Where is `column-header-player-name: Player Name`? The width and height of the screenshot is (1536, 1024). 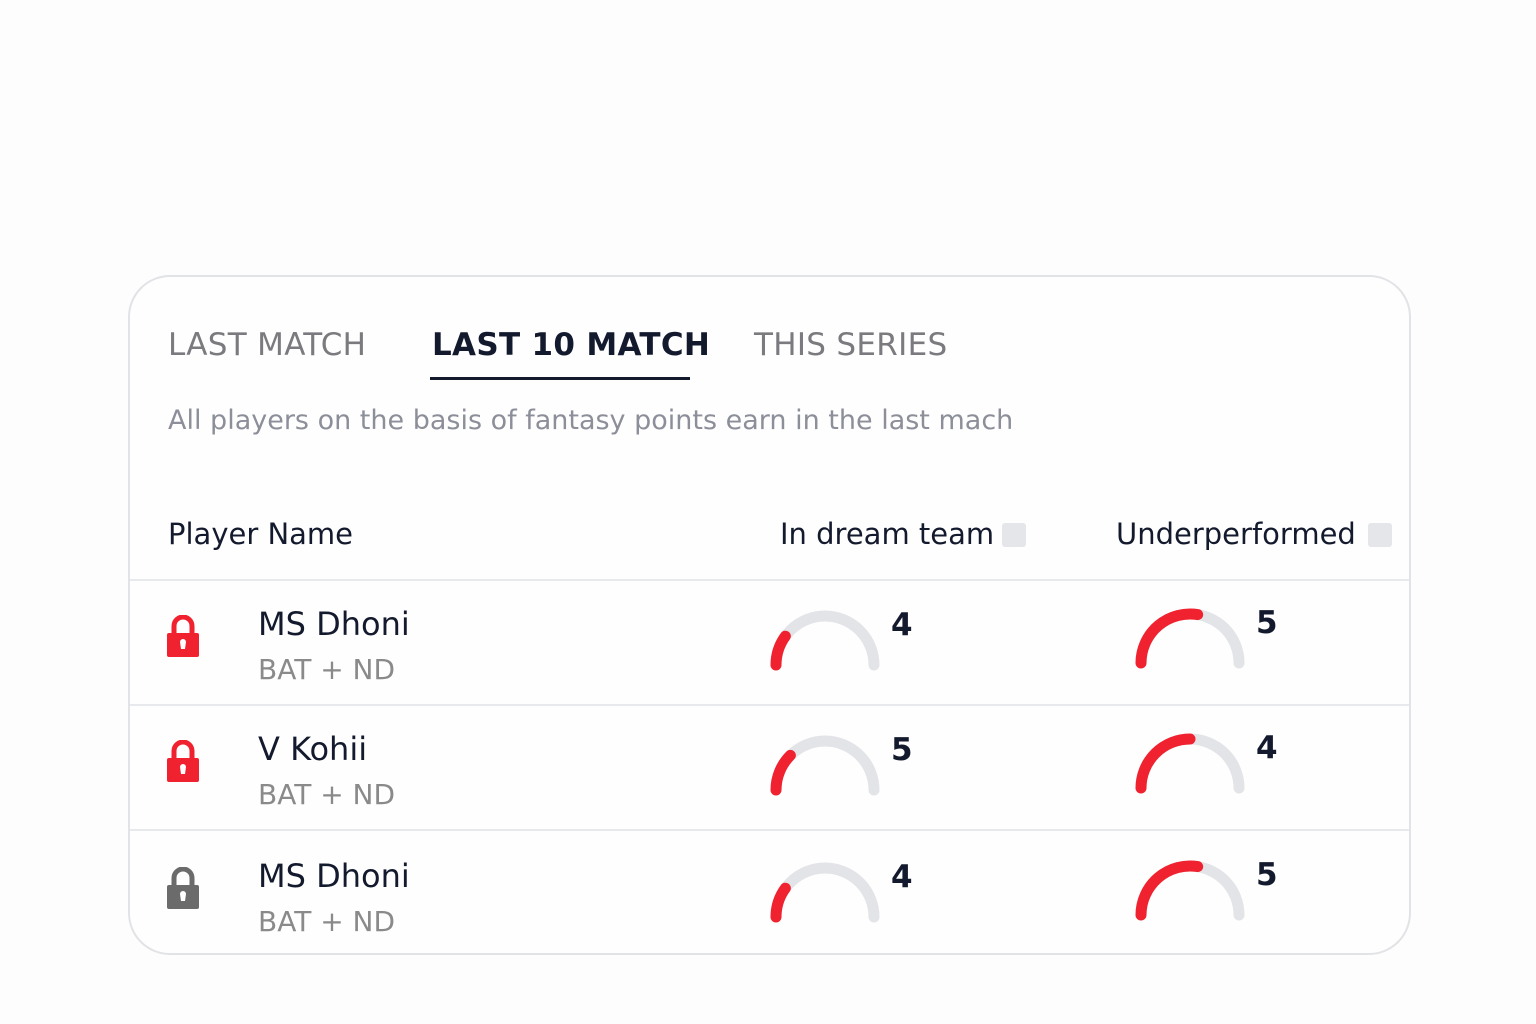 column-header-player-name: Player Name is located at coordinates (261, 534).